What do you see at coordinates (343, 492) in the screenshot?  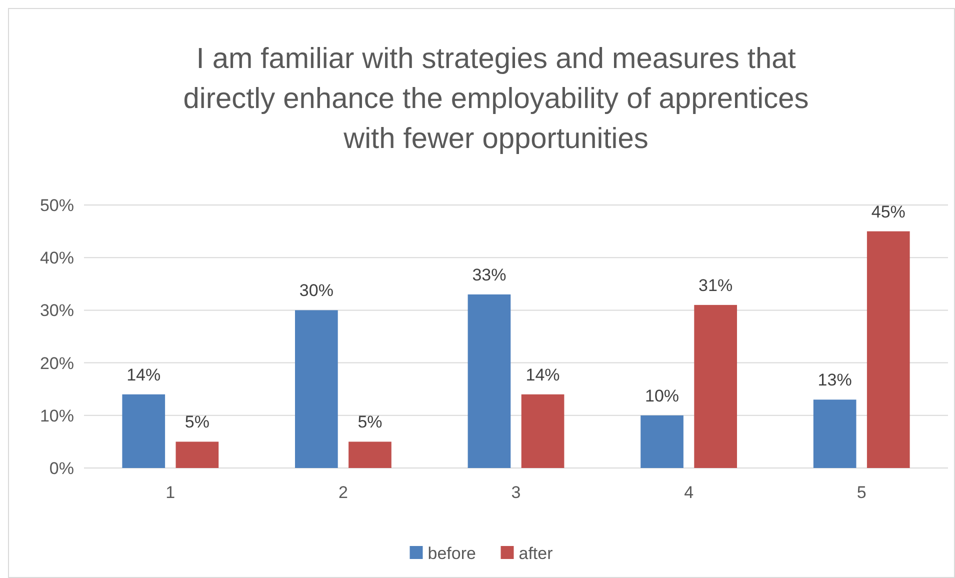 I see `x-tick-label: 2` at bounding box center [343, 492].